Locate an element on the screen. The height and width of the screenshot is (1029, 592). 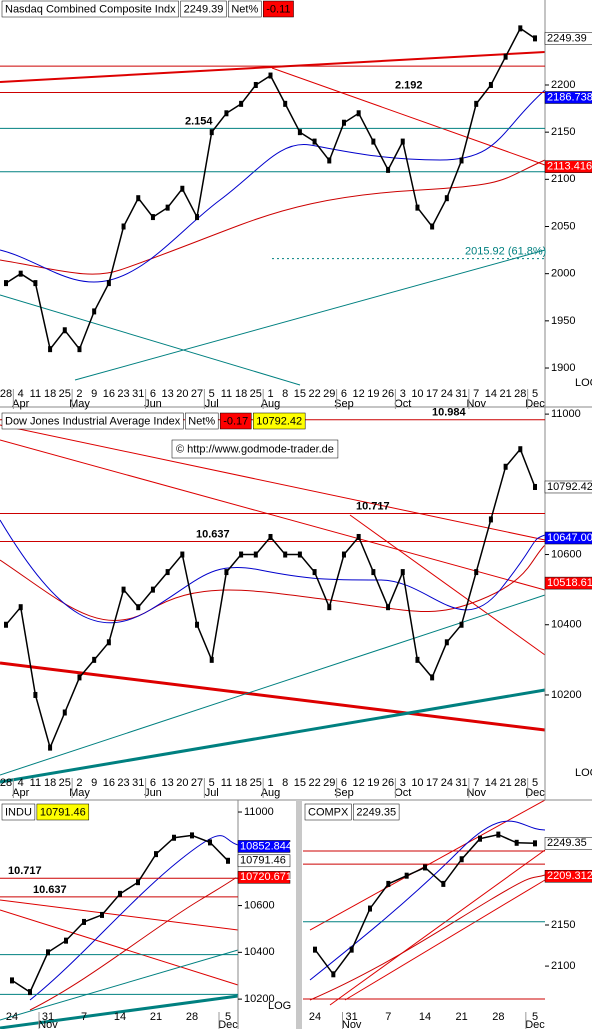
month-label: Apr is located at coordinates (20, 404).